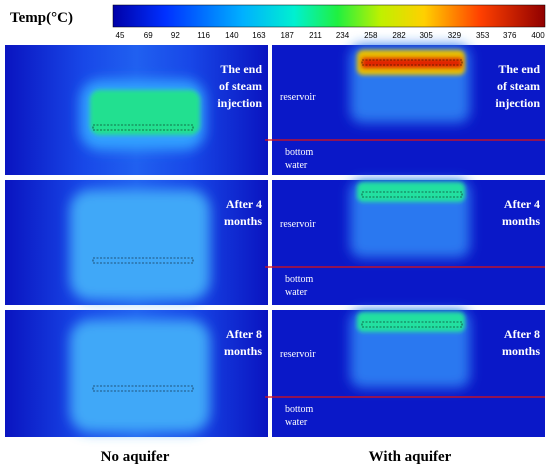  What do you see at coordinates (148, 35) in the screenshot?
I see `colorbar-tick-label: 69` at bounding box center [148, 35].